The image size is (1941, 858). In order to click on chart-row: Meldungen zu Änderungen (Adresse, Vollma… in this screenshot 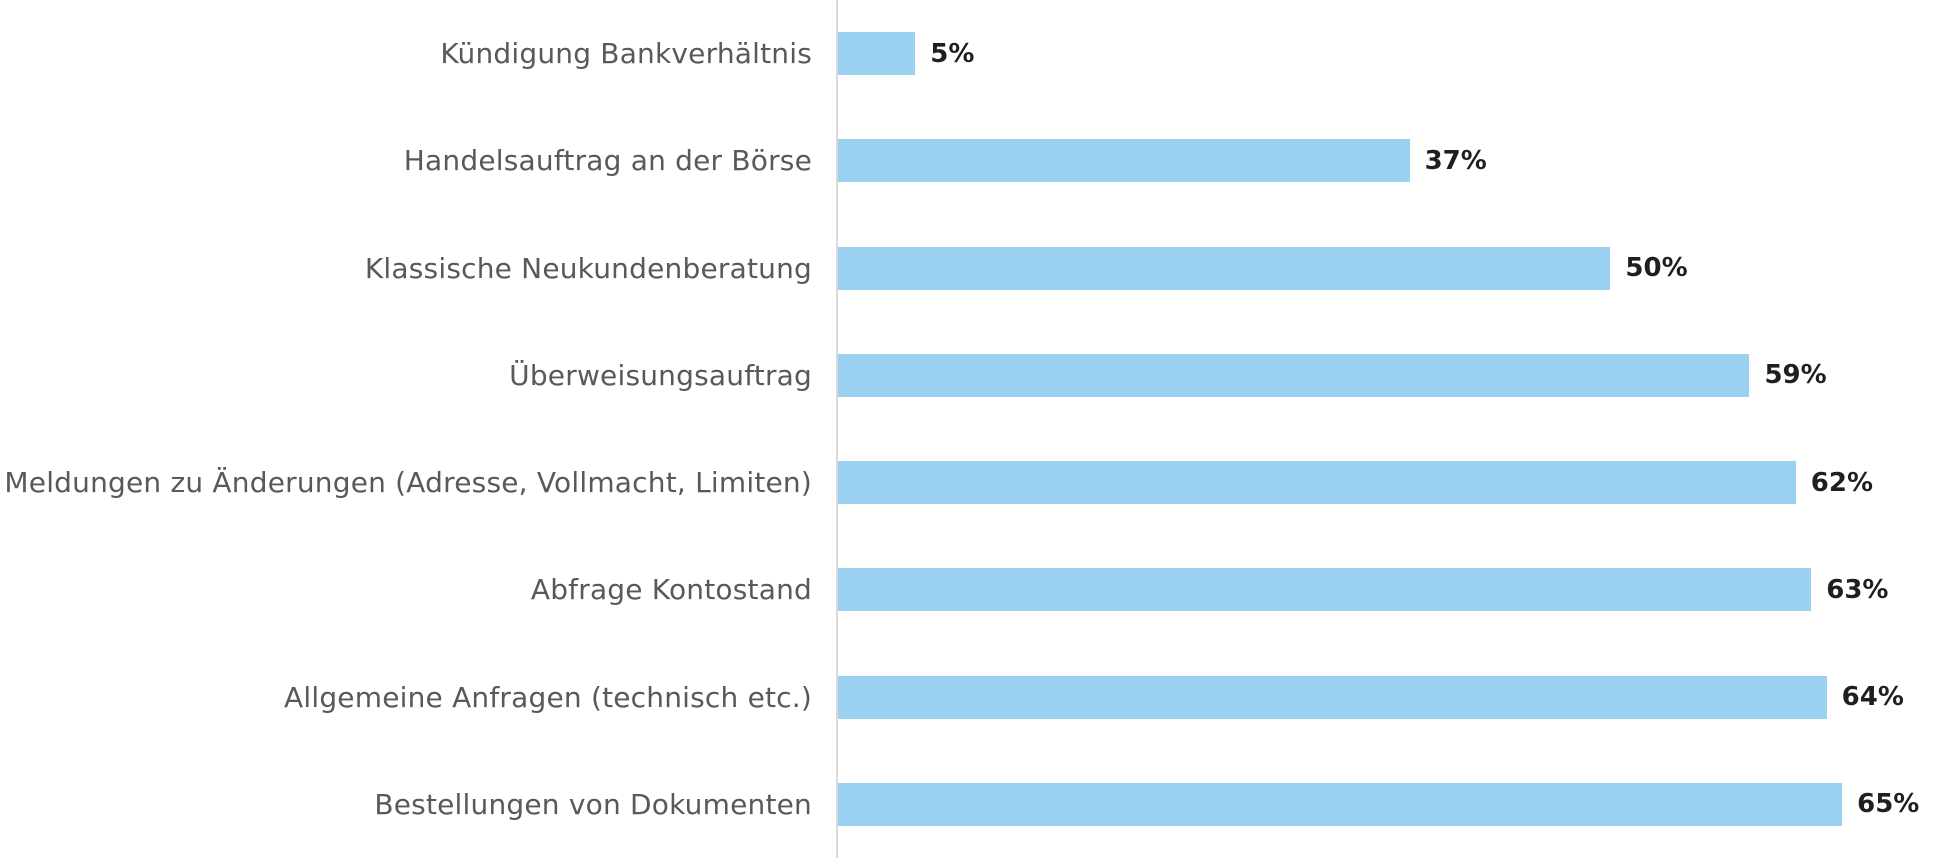, I will do `click(970, 482)`.